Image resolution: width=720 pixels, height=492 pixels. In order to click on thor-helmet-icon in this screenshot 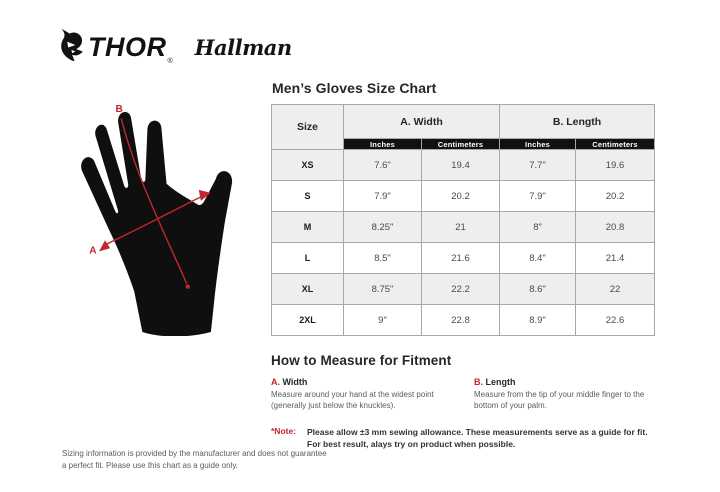, I will do `click(73, 47)`.